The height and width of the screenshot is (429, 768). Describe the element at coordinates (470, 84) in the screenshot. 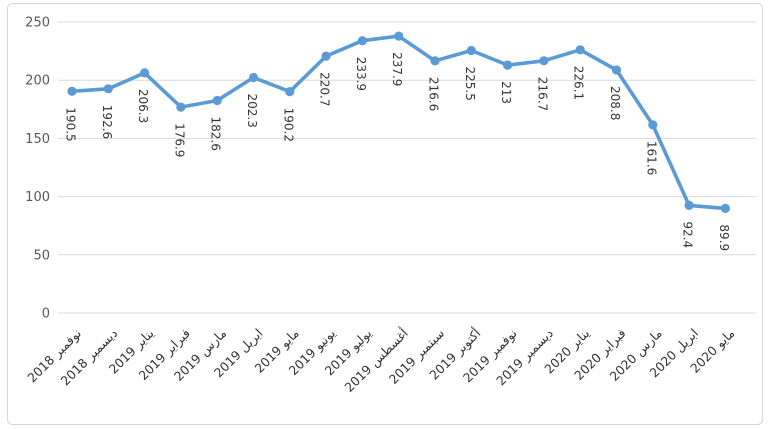

I see `data-point-label: 225.5` at that location.